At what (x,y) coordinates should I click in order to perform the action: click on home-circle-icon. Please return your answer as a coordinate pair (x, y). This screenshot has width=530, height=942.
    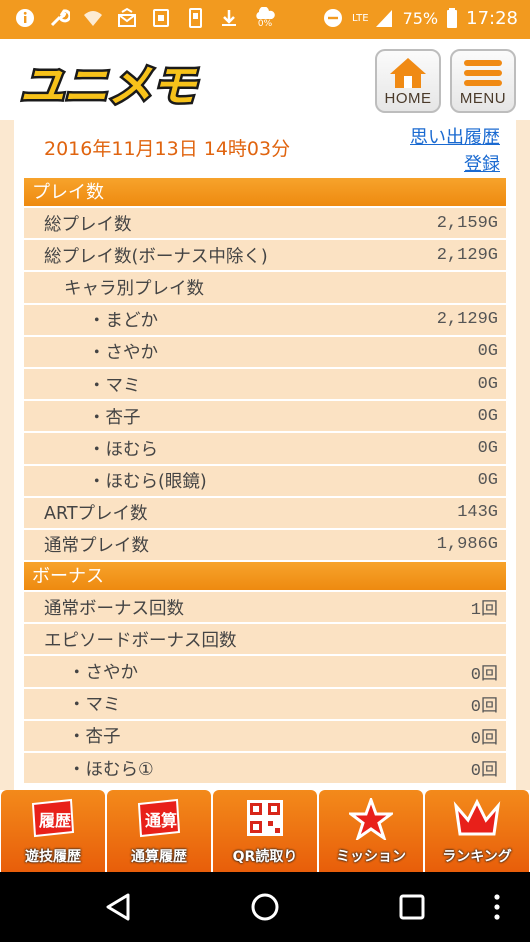
    Looking at the image, I should click on (265, 907).